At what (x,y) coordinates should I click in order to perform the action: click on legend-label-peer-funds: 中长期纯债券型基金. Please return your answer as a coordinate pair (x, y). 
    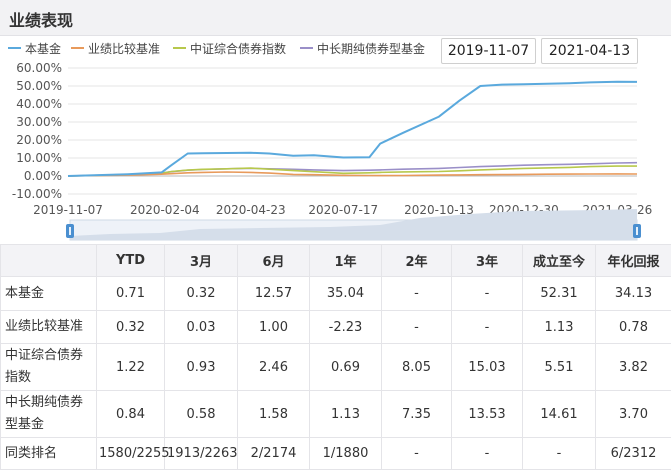
    Looking at the image, I should click on (371, 48).